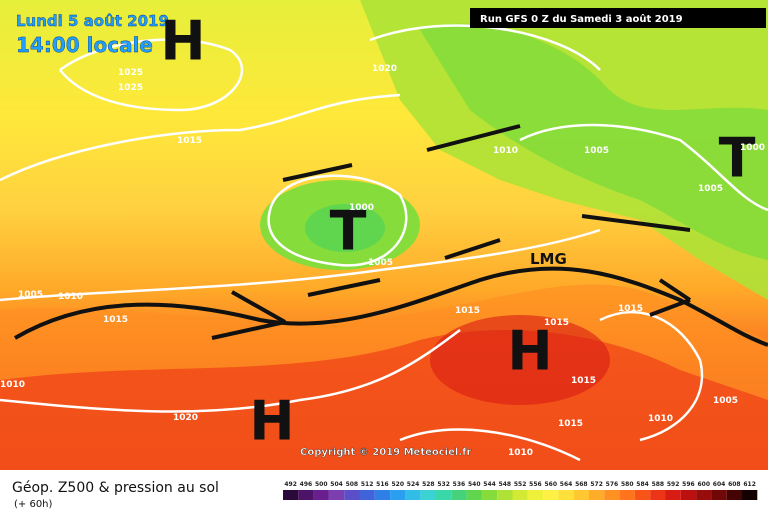 The height and width of the screenshot is (512, 768). What do you see at coordinates (290, 484) in the screenshot?
I see `scale-label: 492` at bounding box center [290, 484].